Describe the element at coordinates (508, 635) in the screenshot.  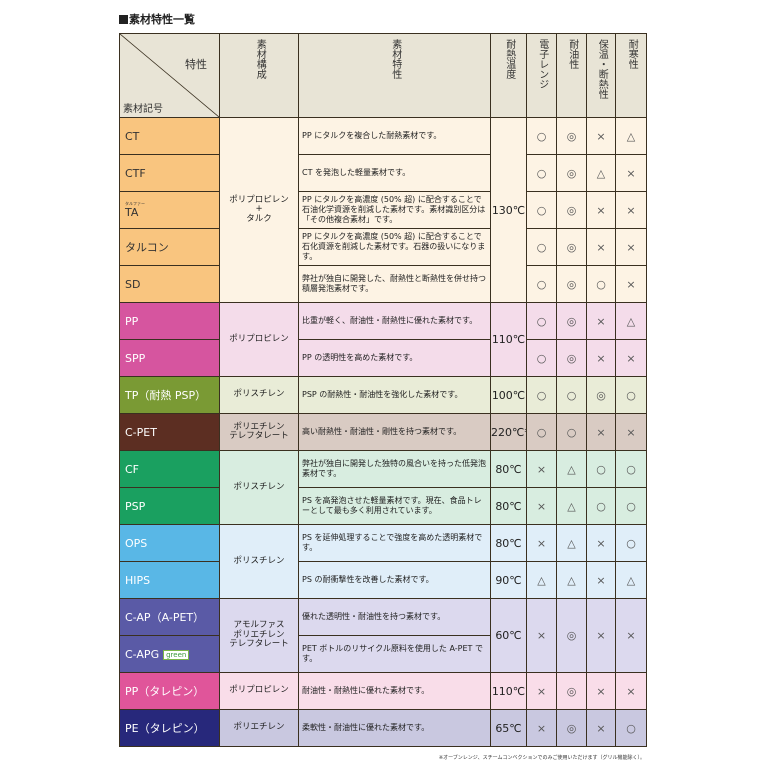
I see `heat-temperature: 60℃` at that location.